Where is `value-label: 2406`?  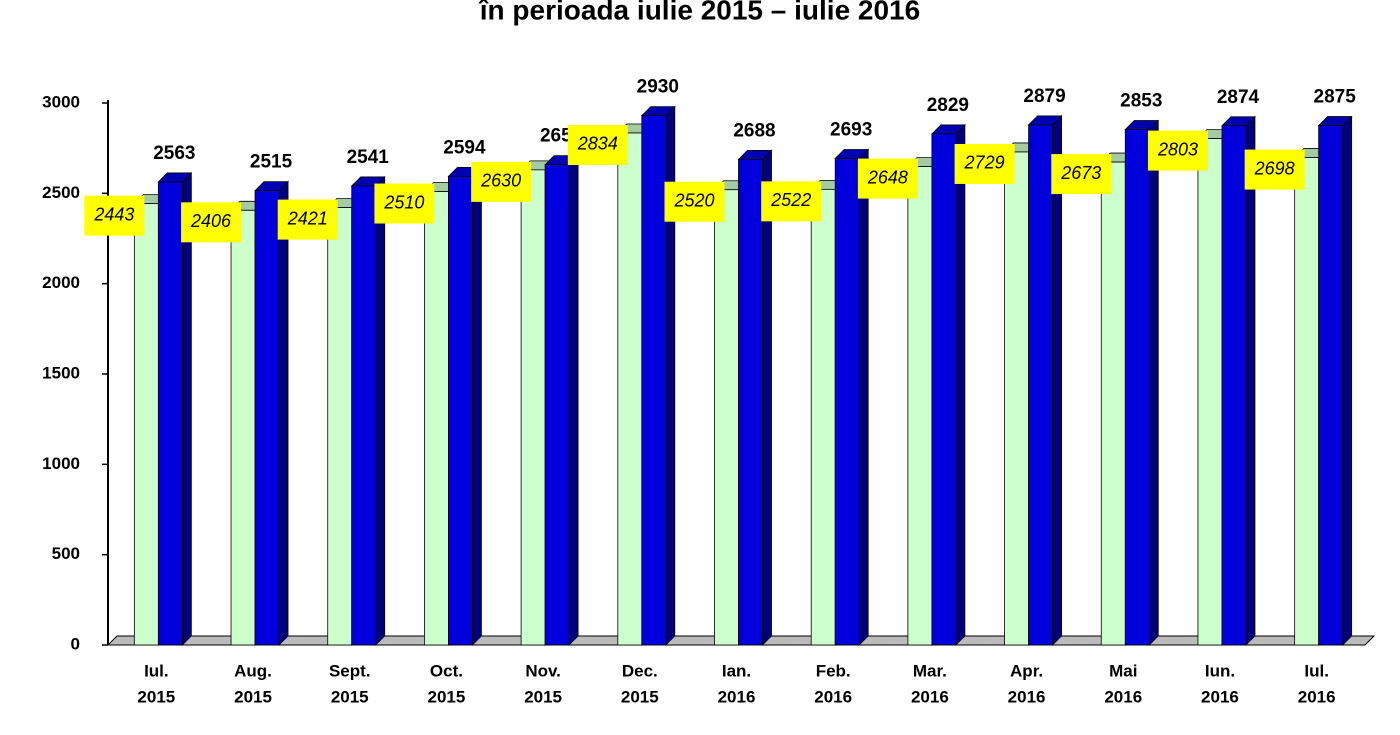
value-label: 2406 is located at coordinates (211, 221).